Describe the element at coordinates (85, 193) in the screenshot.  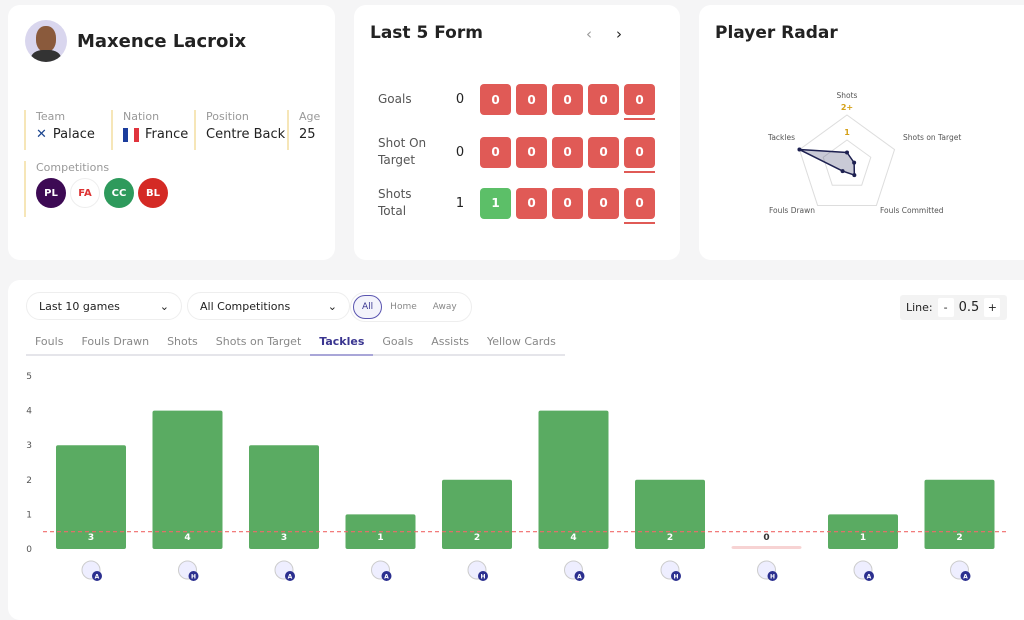
I see `fa-cup-icon: FA` at that location.